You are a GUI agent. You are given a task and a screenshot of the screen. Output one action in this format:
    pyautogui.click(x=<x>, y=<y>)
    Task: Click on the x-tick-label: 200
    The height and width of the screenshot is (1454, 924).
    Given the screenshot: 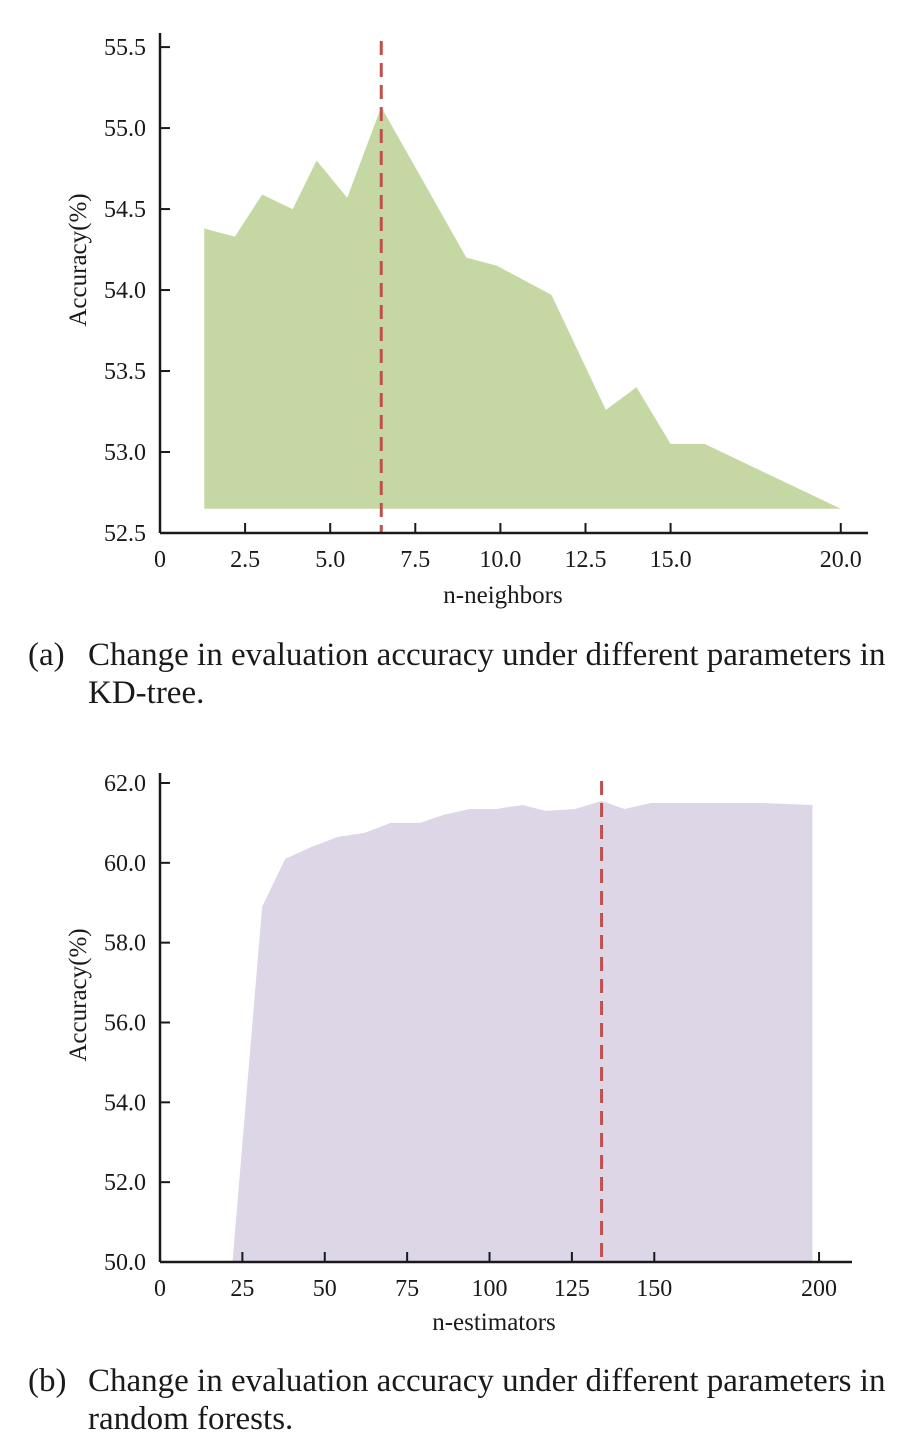 What is the action you would take?
    pyautogui.click(x=819, y=1289)
    